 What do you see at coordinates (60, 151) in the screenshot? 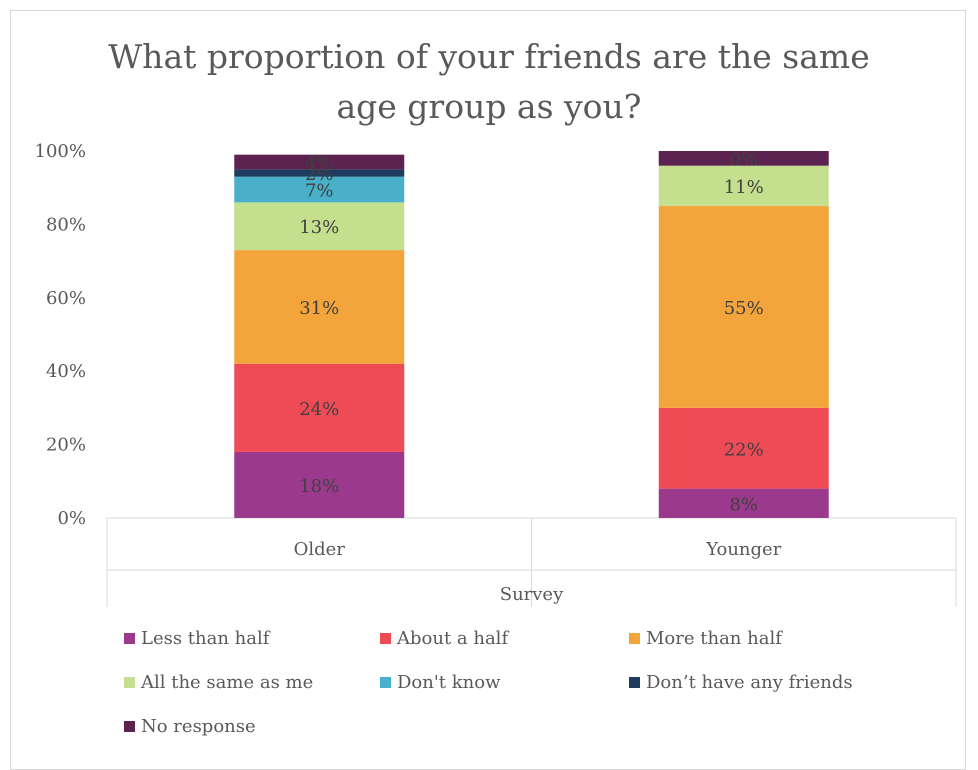
I see `y-tick-label: 100%` at bounding box center [60, 151].